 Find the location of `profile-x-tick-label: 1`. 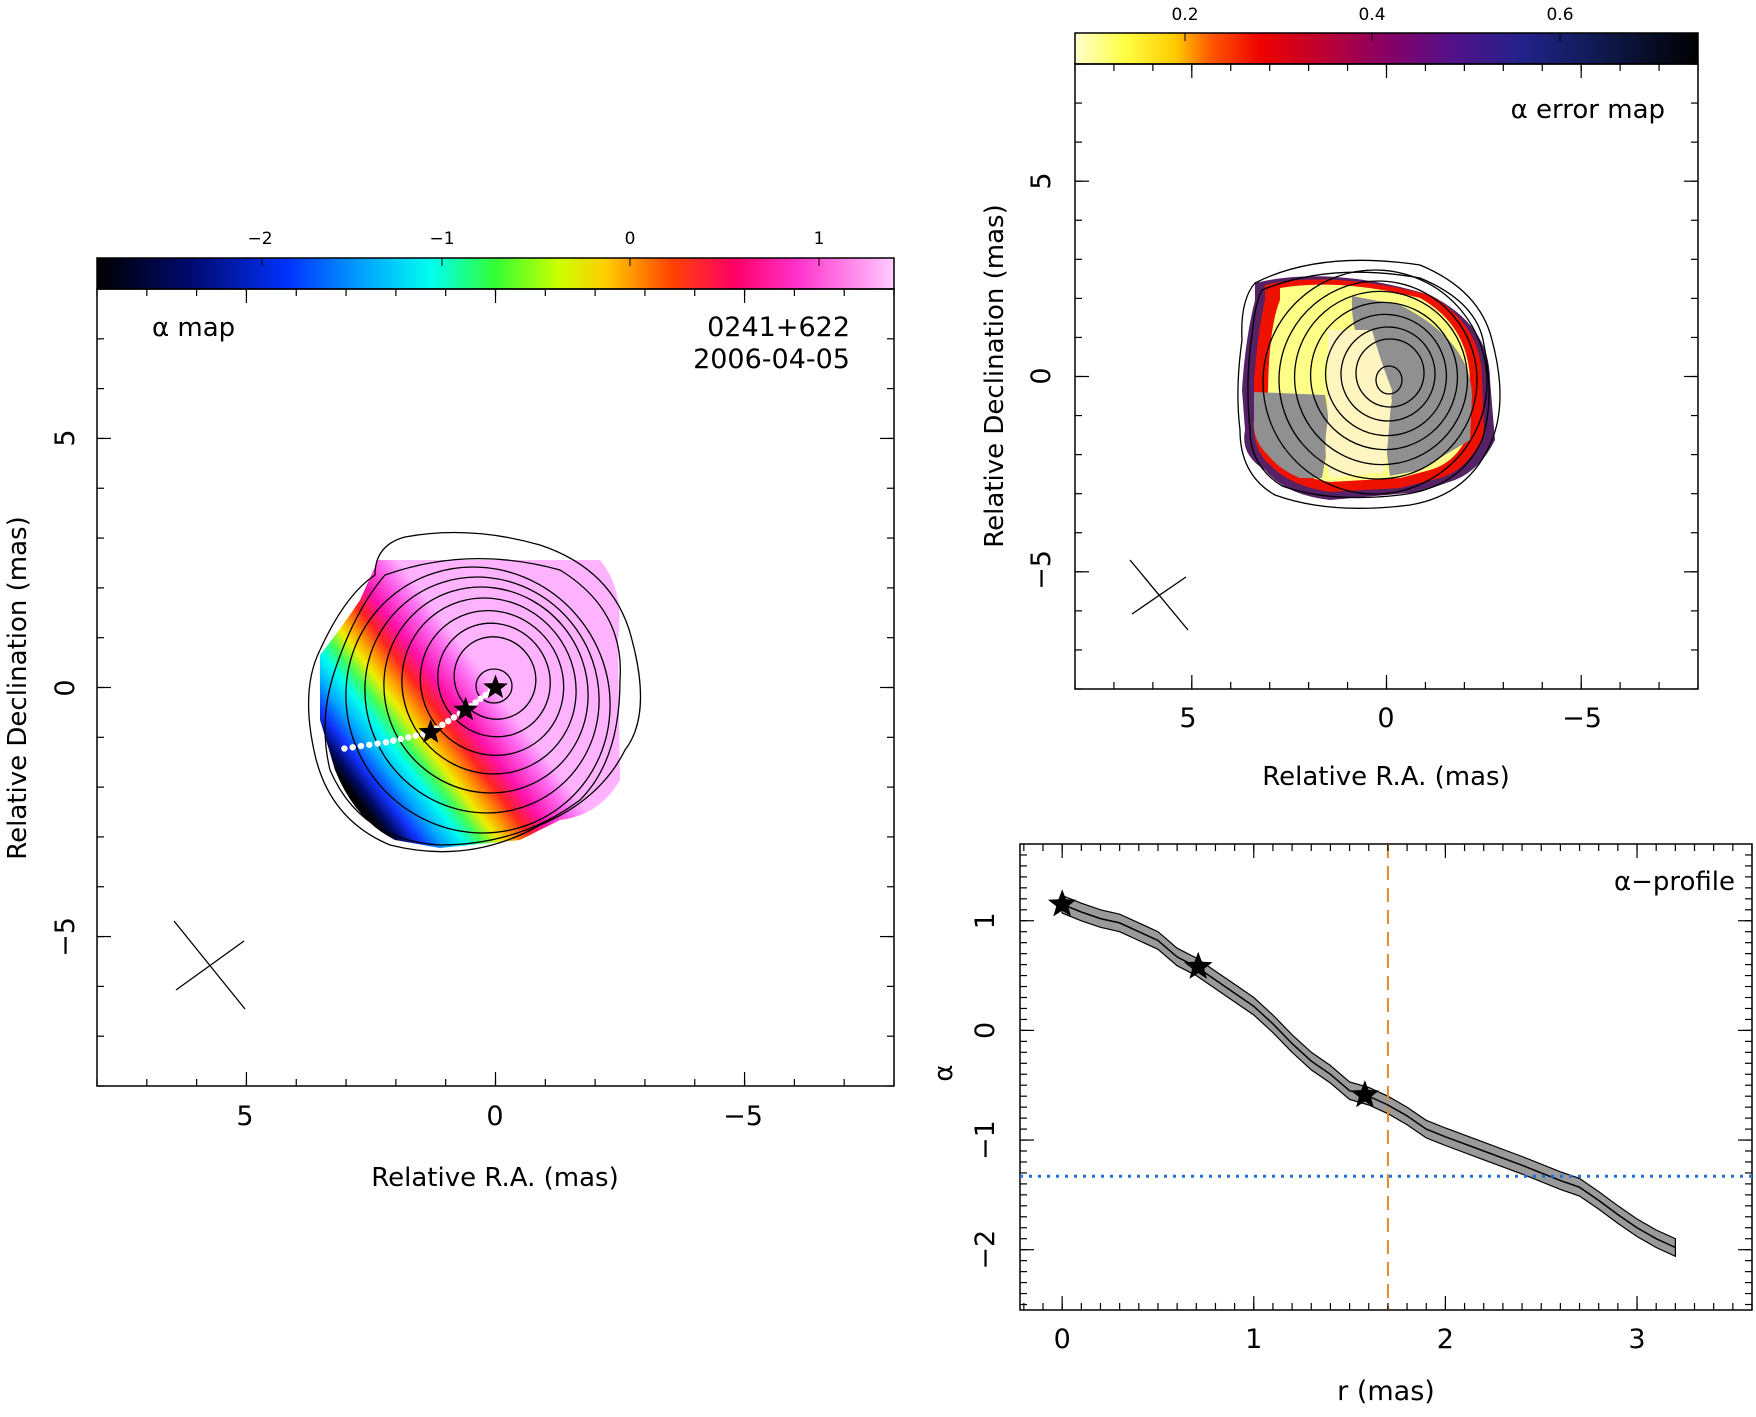

profile-x-tick-label: 1 is located at coordinates (1253, 1339).